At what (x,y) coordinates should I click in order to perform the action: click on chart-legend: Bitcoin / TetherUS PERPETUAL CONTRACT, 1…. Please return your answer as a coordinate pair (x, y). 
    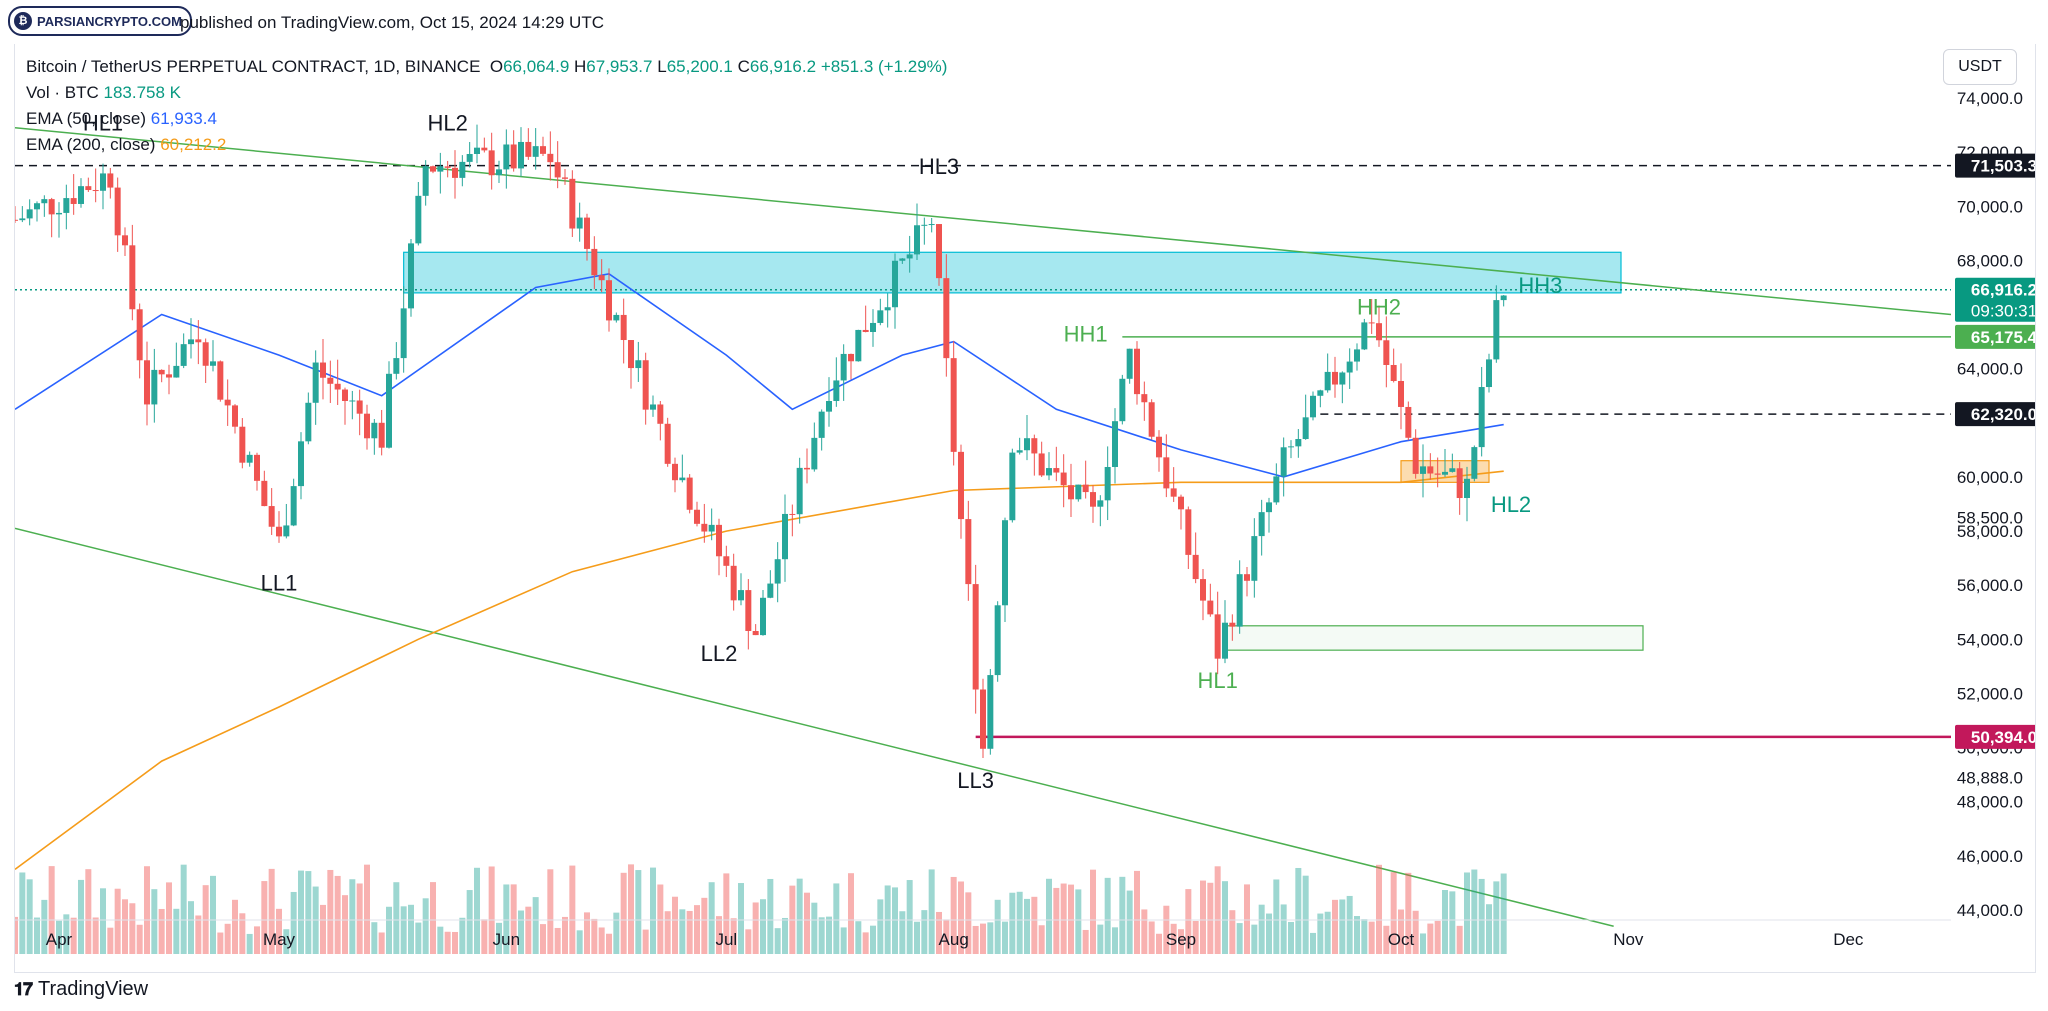
    Looking at the image, I should click on (486, 106).